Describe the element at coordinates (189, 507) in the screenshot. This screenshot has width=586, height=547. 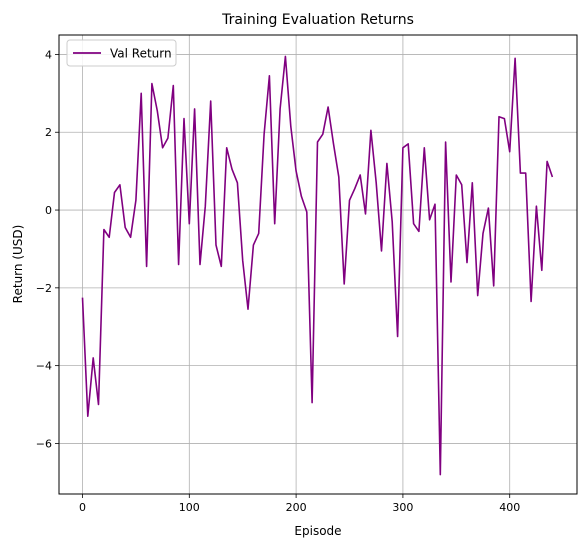
I see `x-tick-label: 100` at that location.